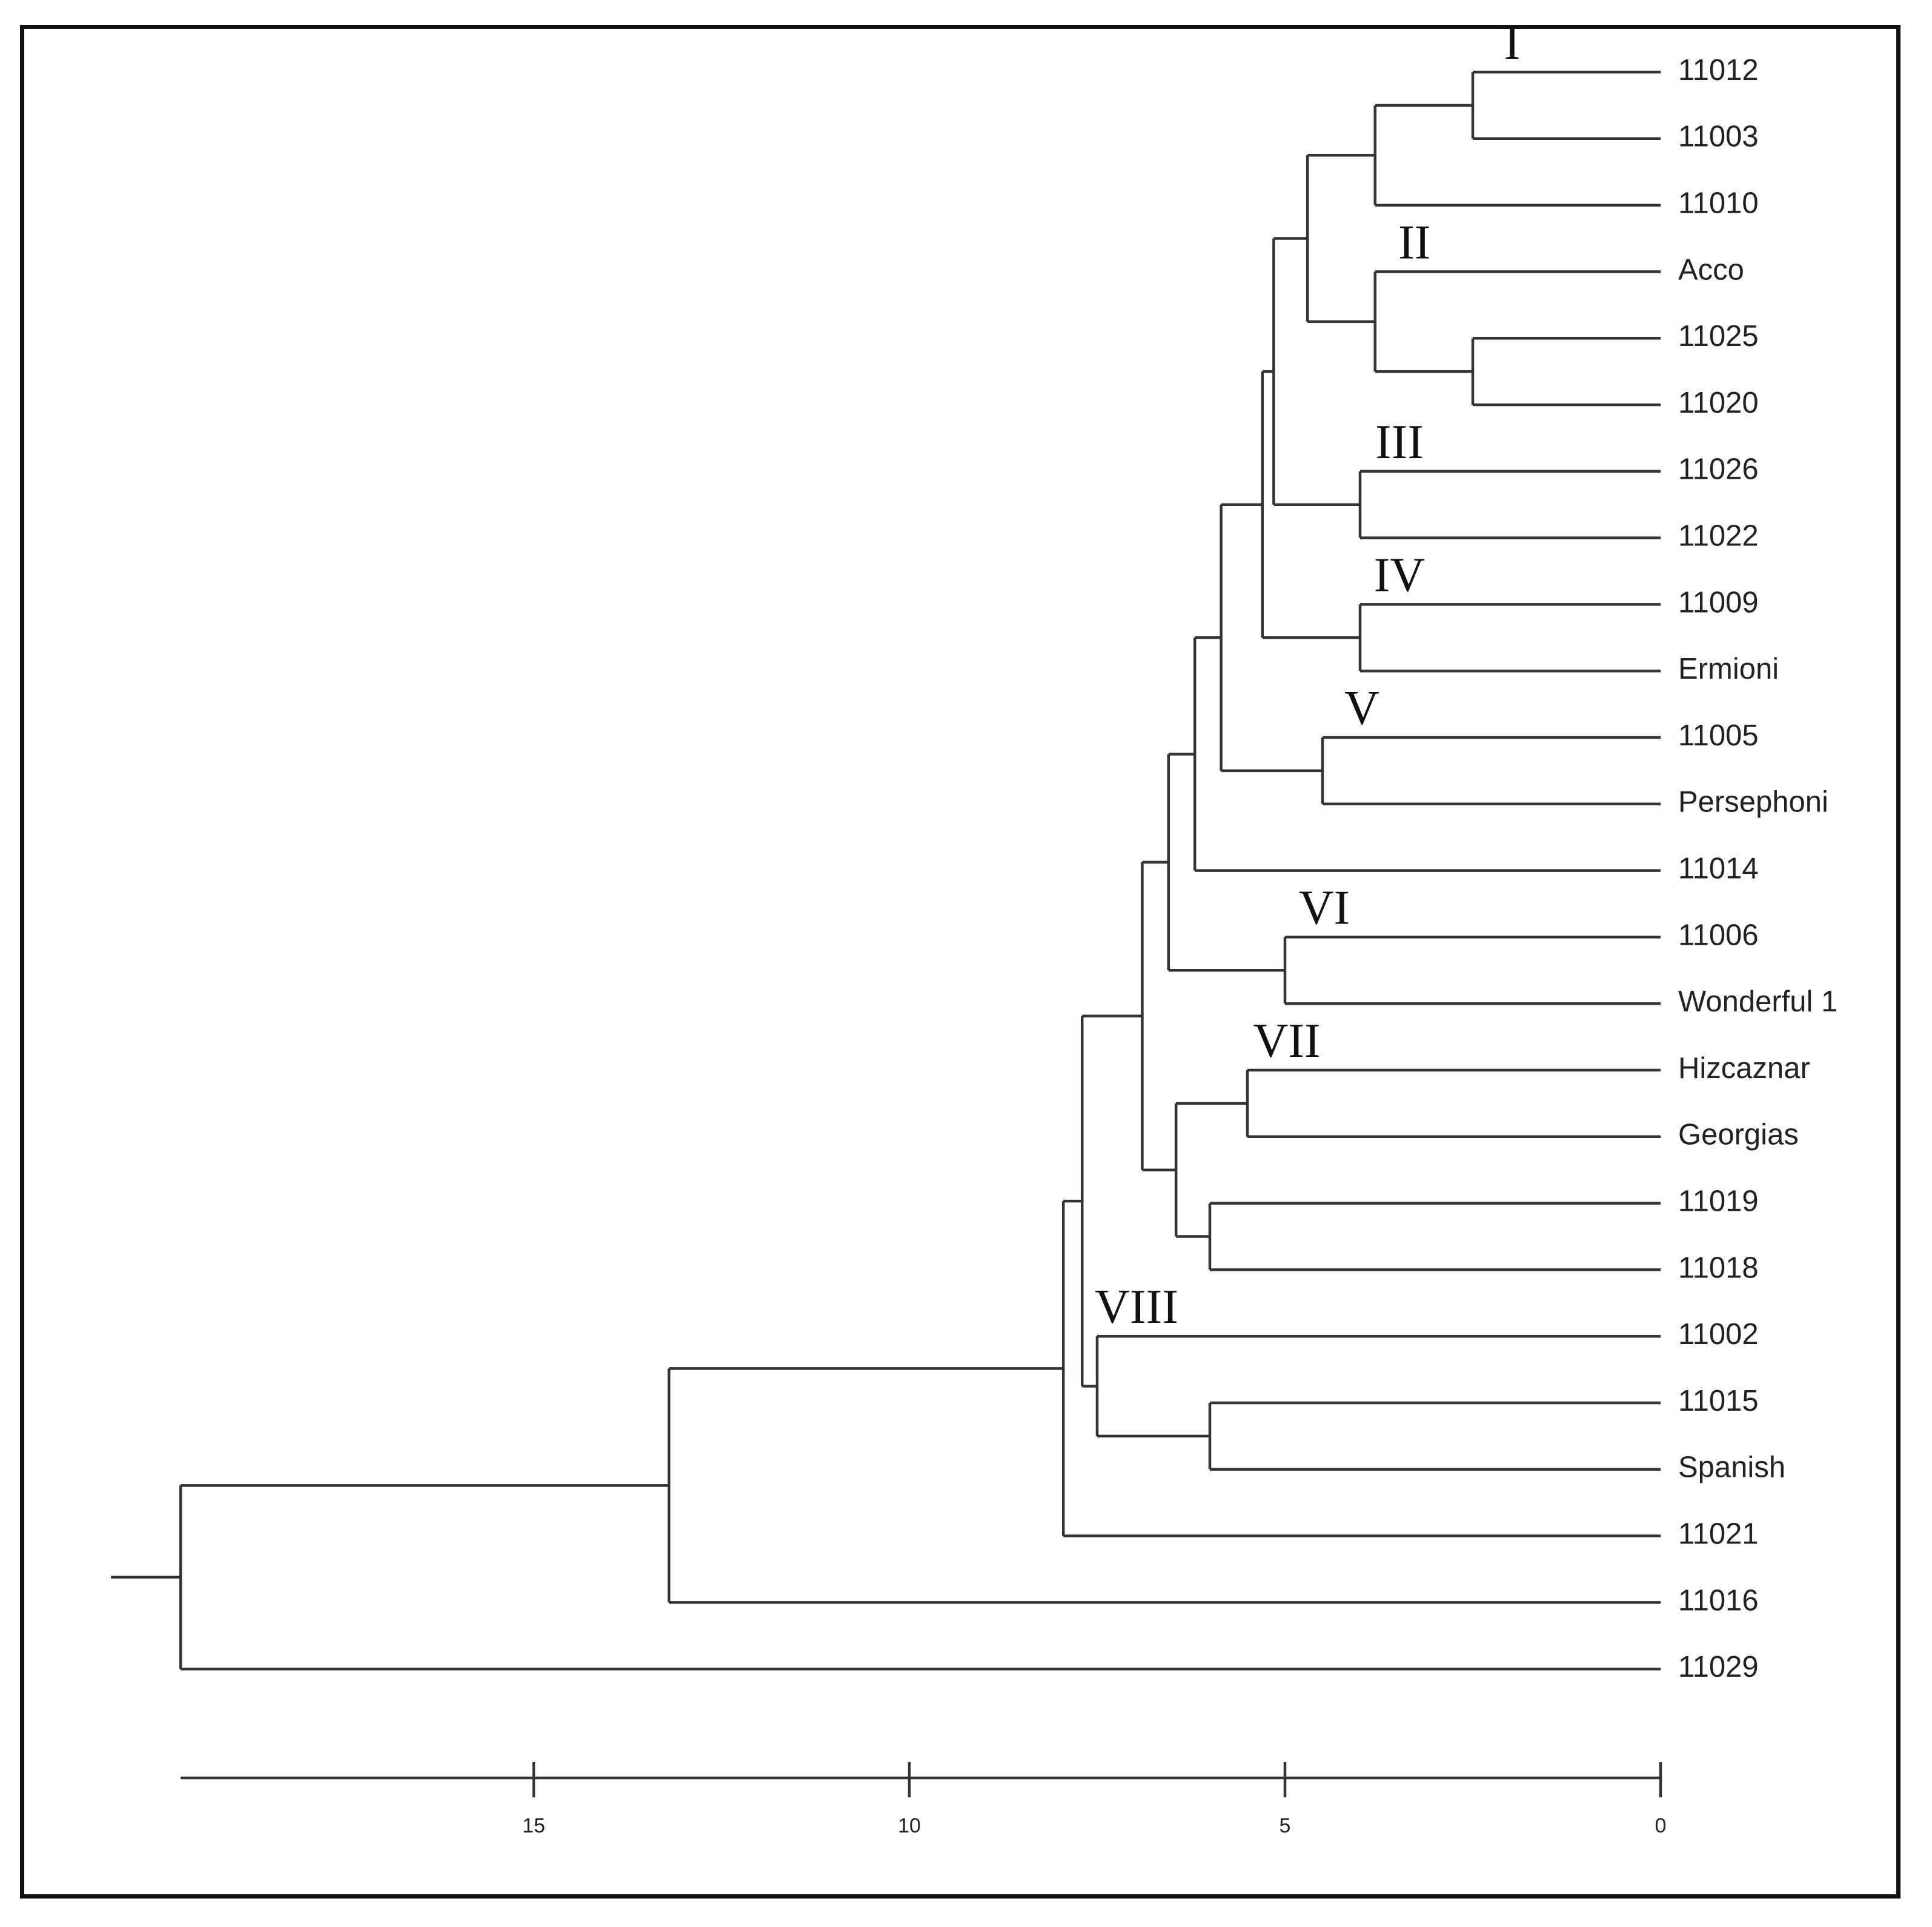 The image size is (1932, 1927). What do you see at coordinates (1661, 1826) in the screenshot?
I see `x-axis-tick-label: 0` at bounding box center [1661, 1826].